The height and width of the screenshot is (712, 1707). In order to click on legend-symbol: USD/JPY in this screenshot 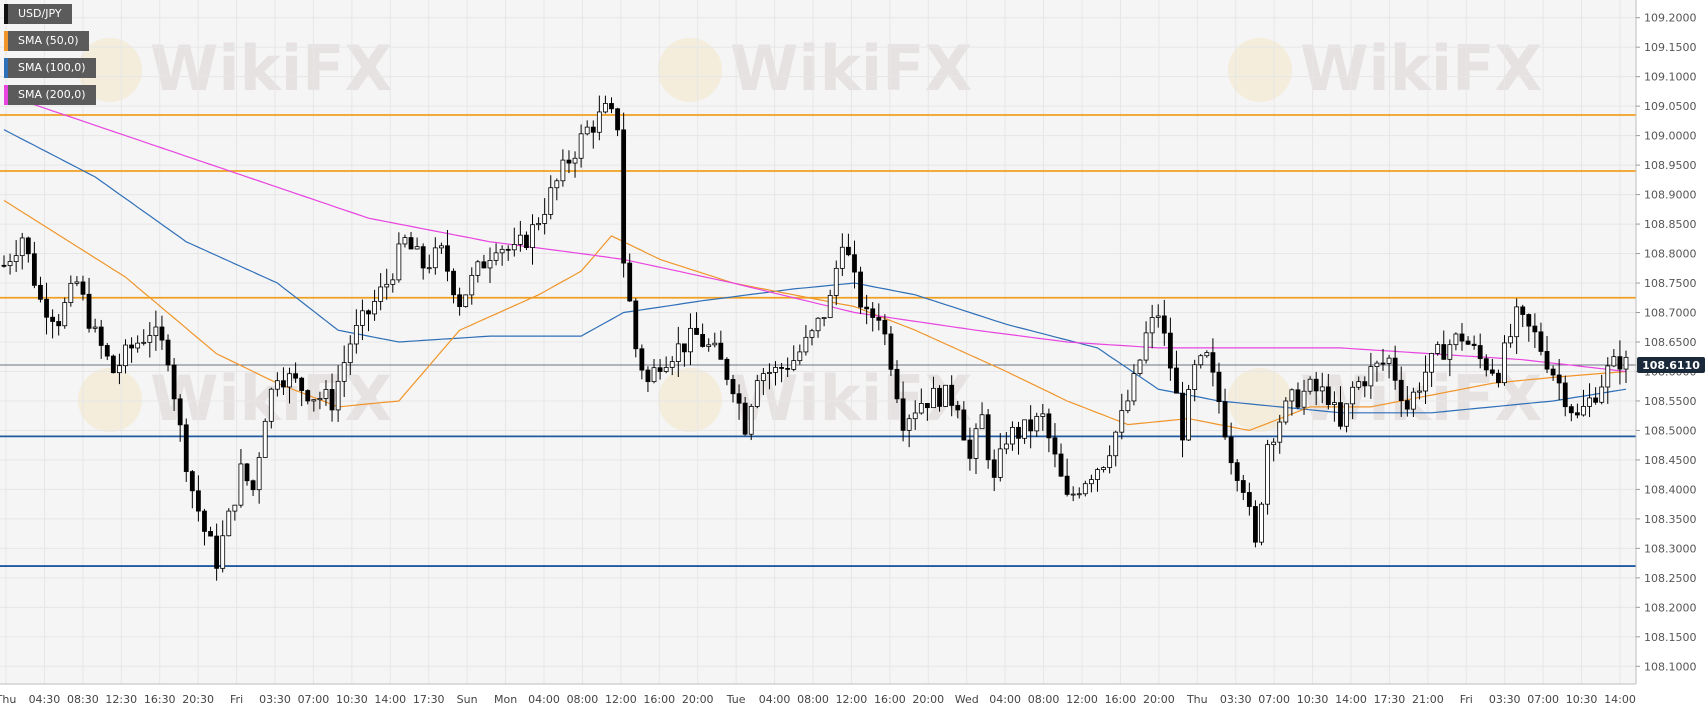, I will do `click(38, 14)`.